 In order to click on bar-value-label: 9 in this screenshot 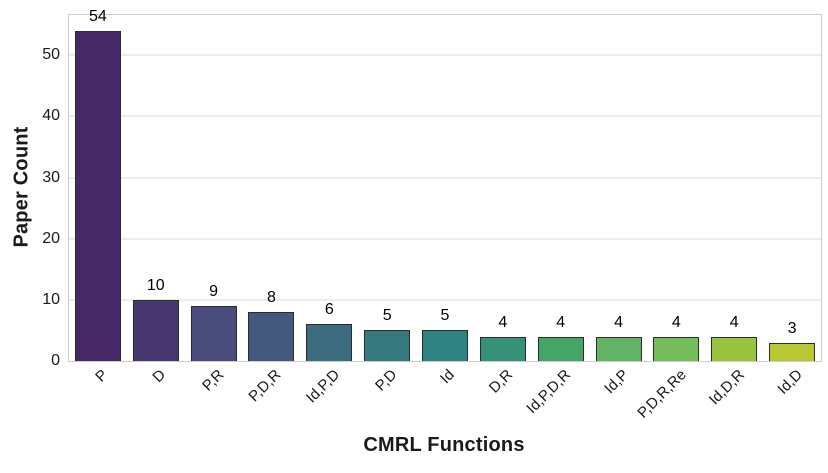, I will do `click(214, 291)`.